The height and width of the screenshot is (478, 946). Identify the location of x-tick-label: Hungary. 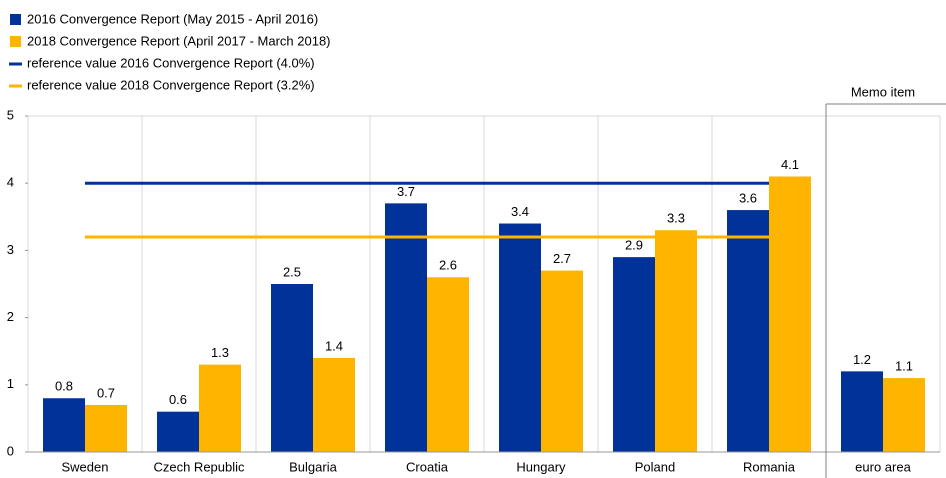
(541, 466).